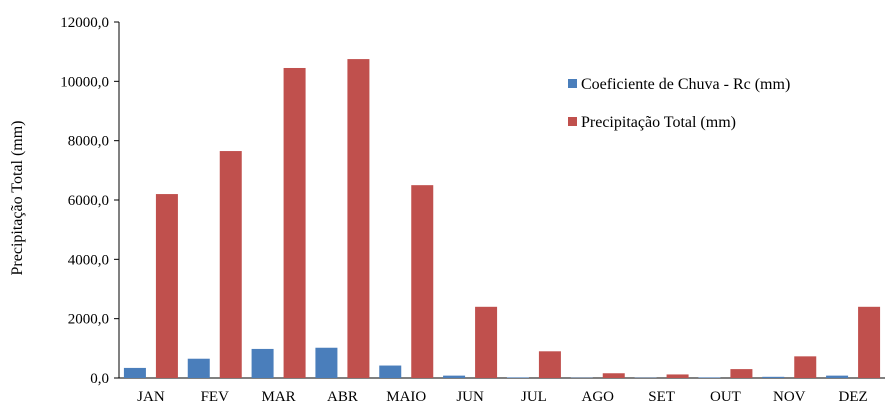 The width and height of the screenshot is (887, 408). What do you see at coordinates (99, 379) in the screenshot?
I see `y-tick-label: 0,0` at bounding box center [99, 379].